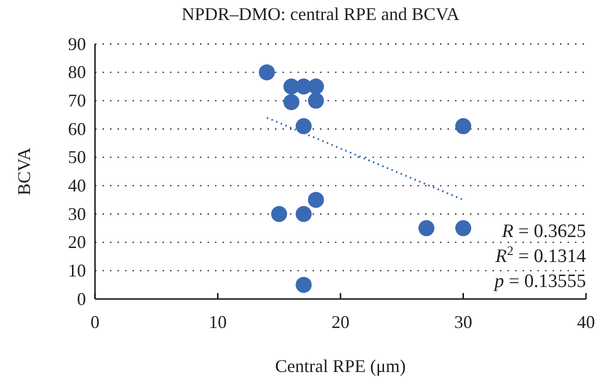 The width and height of the screenshot is (600, 386). What do you see at coordinates (77, 44) in the screenshot?
I see `y-tick-label: 90` at bounding box center [77, 44].